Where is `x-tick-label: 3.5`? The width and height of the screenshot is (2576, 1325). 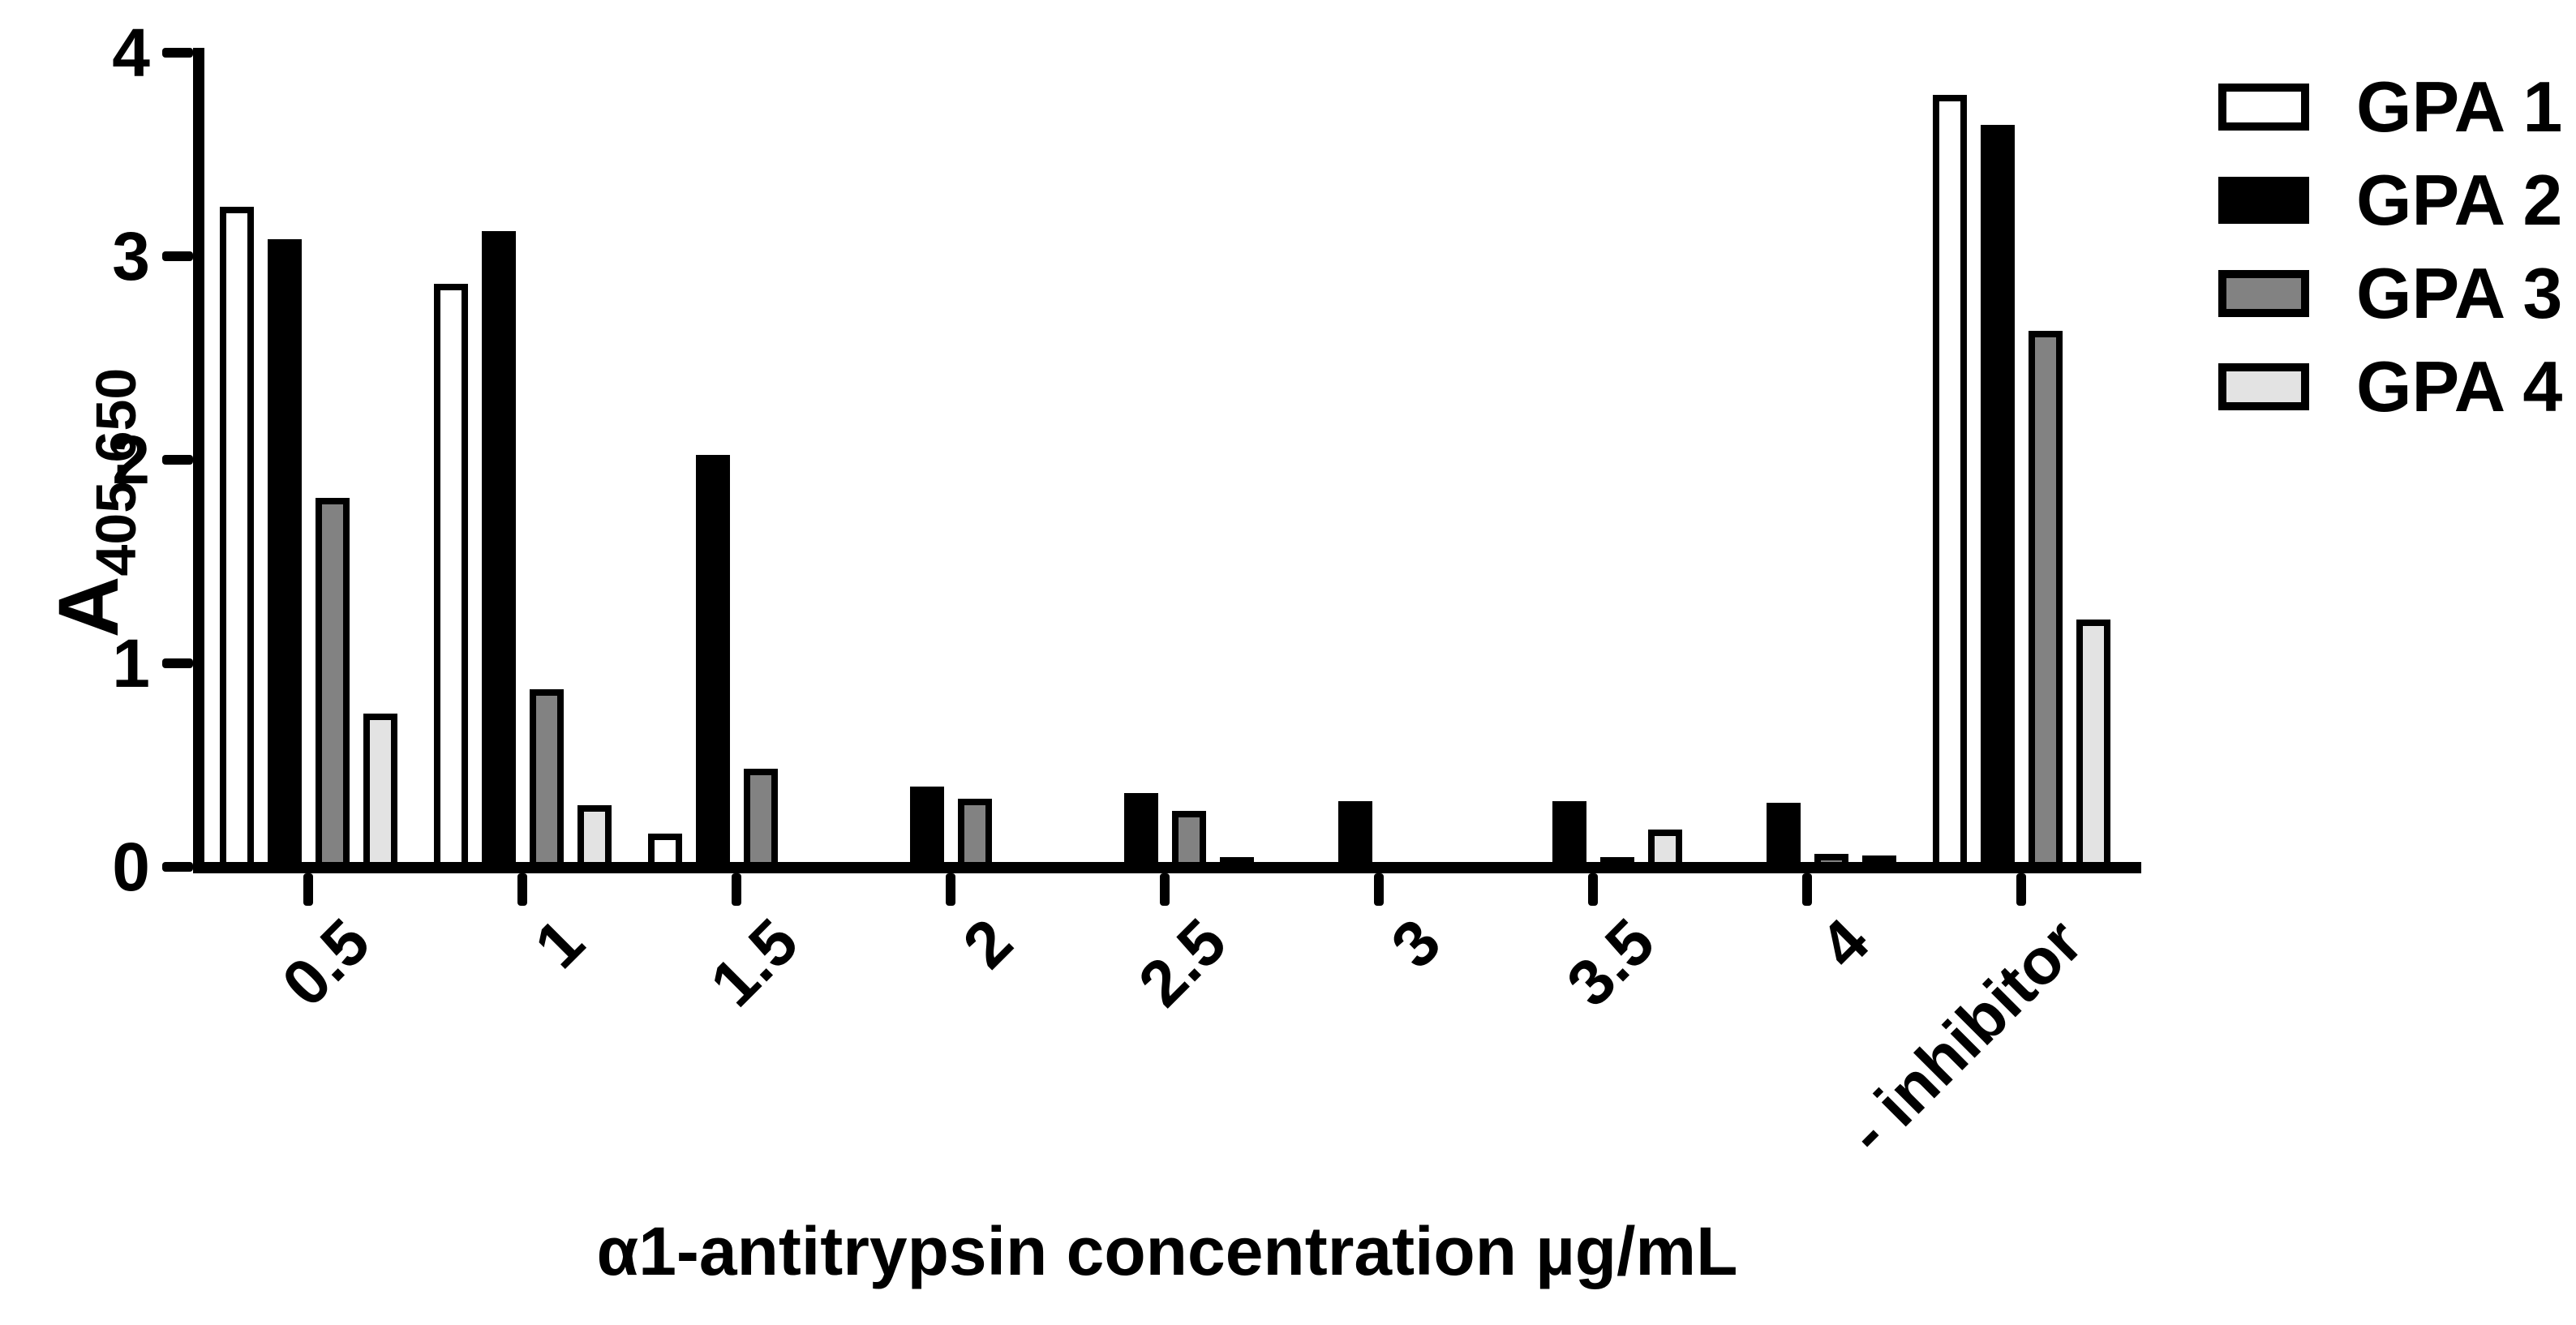 x-tick-label: 3.5 is located at coordinates (1610, 962).